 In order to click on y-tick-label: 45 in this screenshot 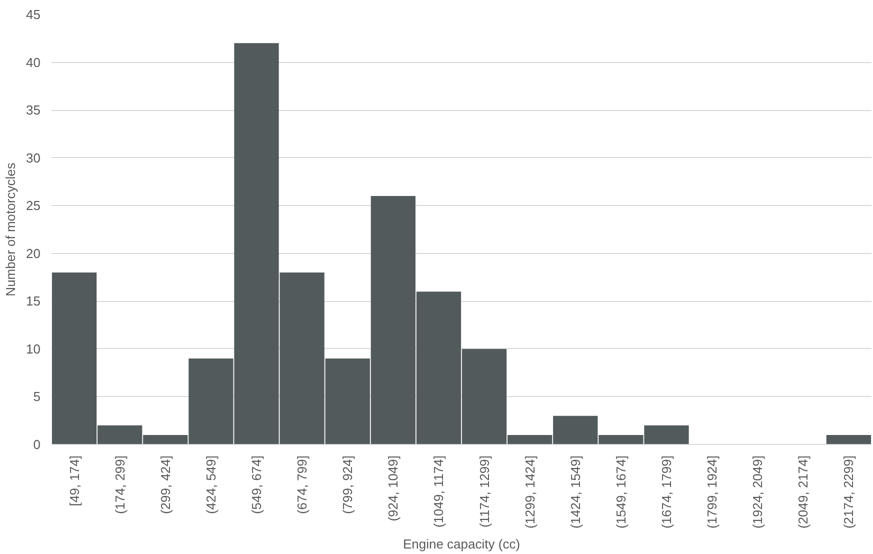, I will do `click(33, 14)`.